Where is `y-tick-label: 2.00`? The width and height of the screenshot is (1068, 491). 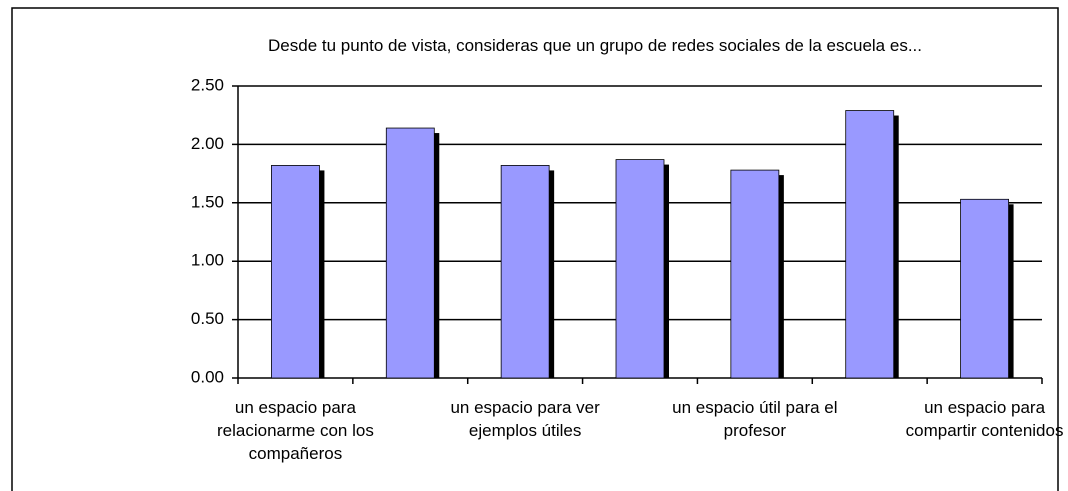
y-tick-label: 2.00 is located at coordinates (207, 143).